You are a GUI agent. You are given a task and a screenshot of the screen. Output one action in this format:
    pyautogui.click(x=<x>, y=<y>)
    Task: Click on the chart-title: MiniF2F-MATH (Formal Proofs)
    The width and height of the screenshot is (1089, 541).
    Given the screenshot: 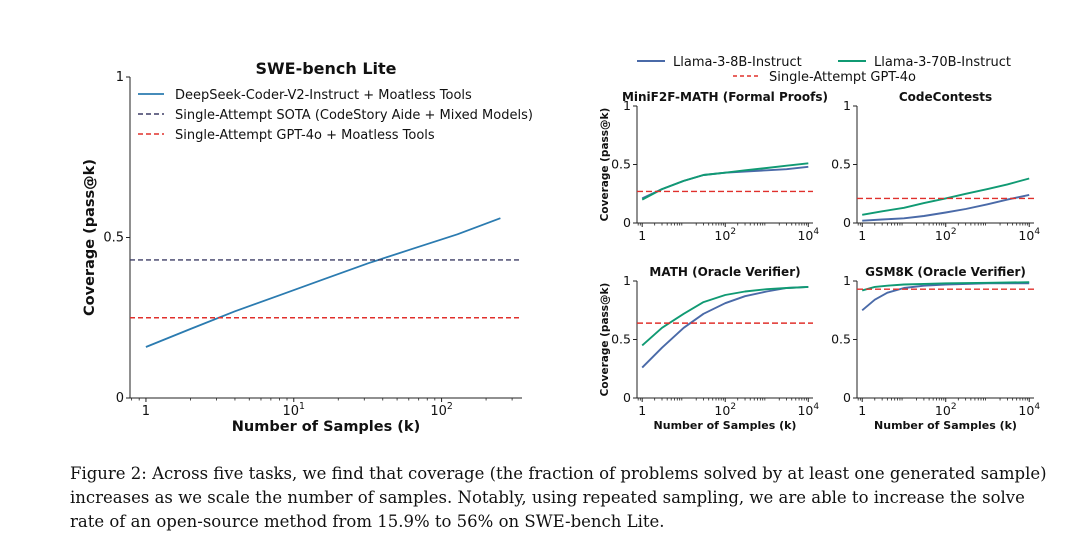 What is the action you would take?
    pyautogui.click(x=725, y=97)
    